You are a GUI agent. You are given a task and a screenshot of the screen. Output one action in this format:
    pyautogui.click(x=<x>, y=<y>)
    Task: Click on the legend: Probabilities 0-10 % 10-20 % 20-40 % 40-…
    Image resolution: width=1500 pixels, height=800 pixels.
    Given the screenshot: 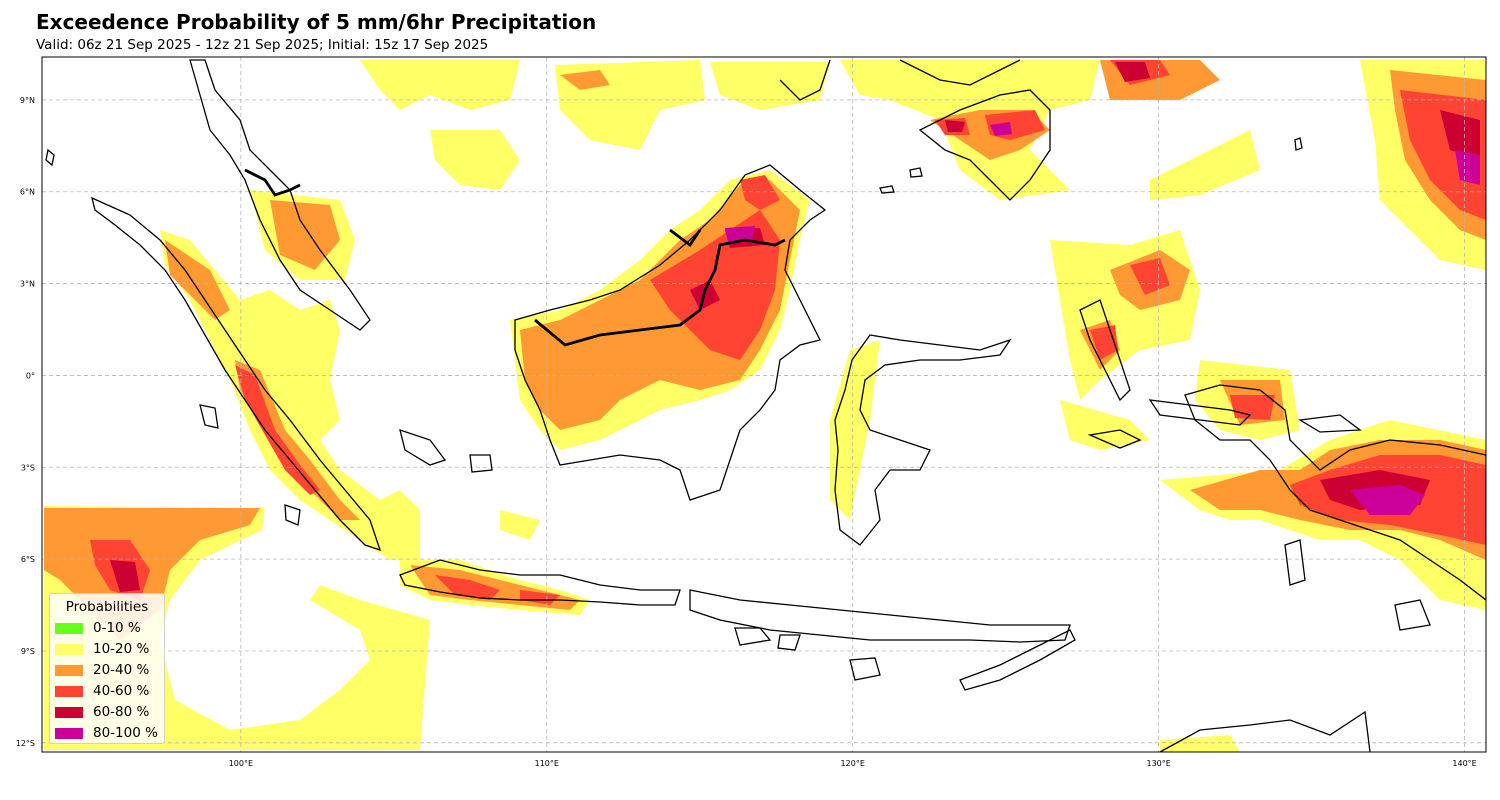 What is the action you would take?
    pyautogui.click(x=107, y=668)
    